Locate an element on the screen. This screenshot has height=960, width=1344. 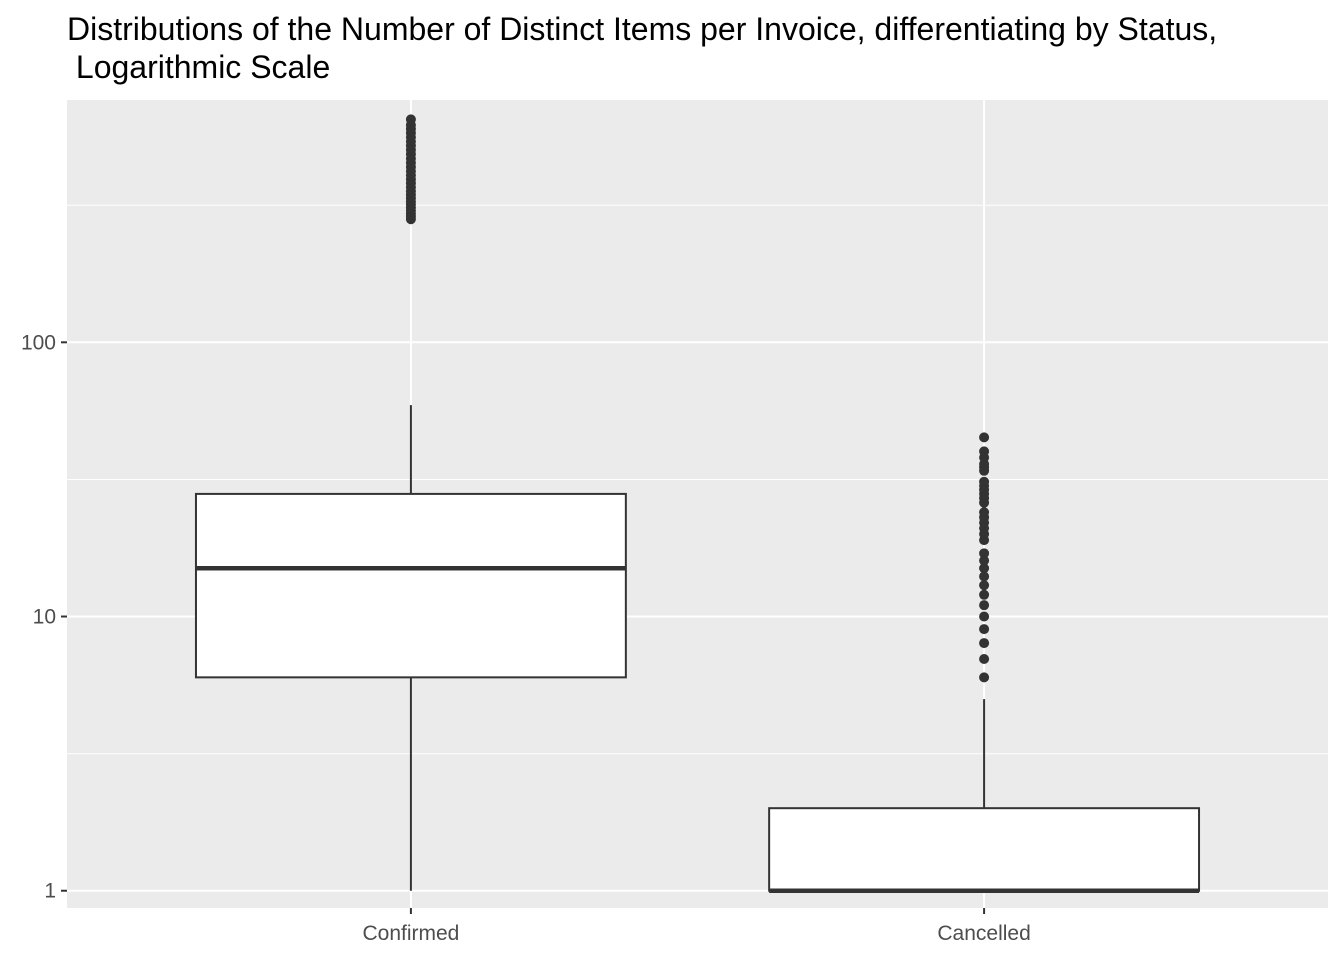
y-tick-label: 1 is located at coordinates (50, 891).